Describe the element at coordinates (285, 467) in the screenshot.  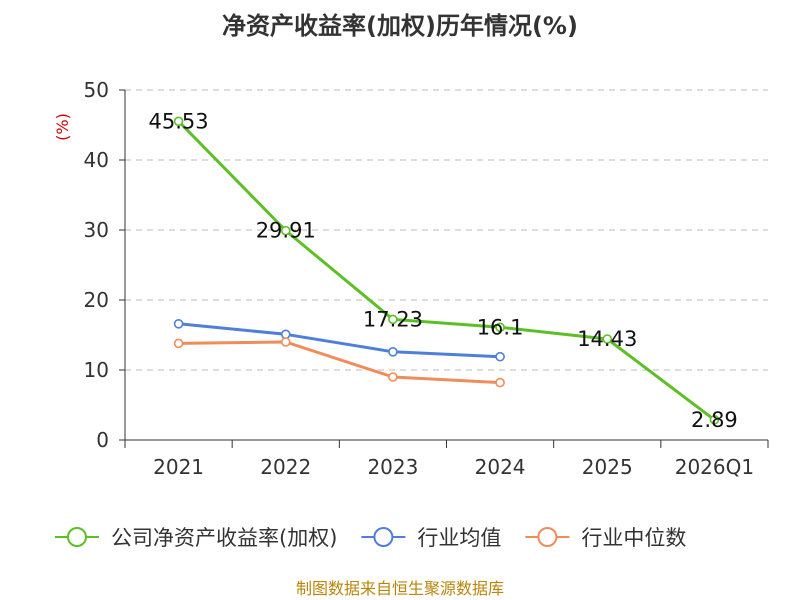
I see `x-tick-label: 2022` at that location.